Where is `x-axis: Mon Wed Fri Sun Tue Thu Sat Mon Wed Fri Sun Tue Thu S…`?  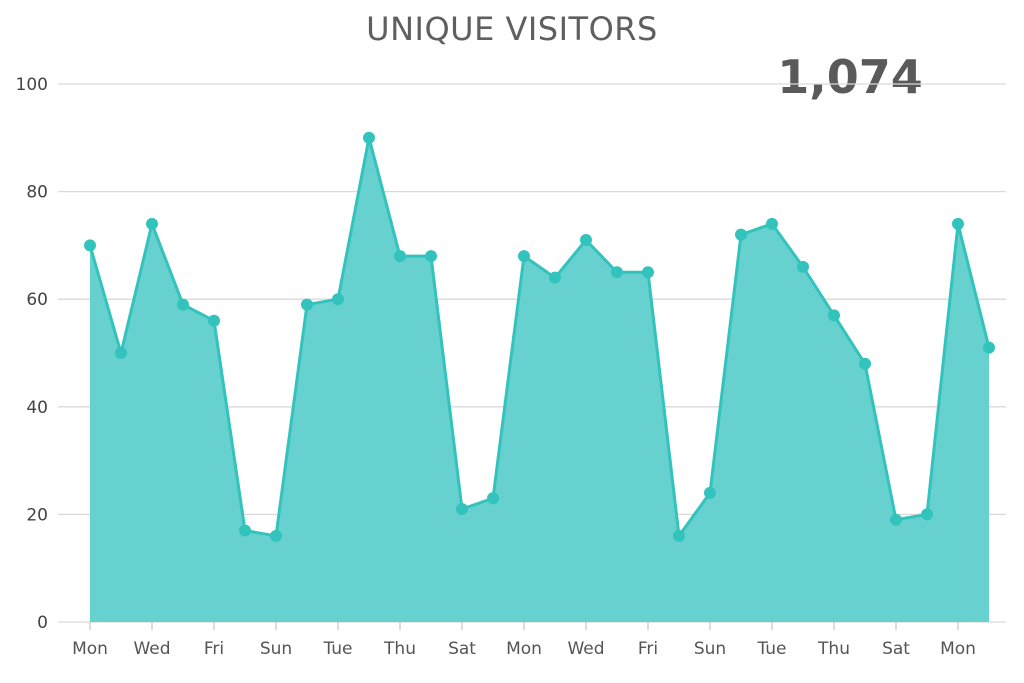
x-axis: Mon Wed Fri Sun Tue Thu Sat Mon Wed Fri Sun Tue Thu S… is located at coordinates (524, 640).